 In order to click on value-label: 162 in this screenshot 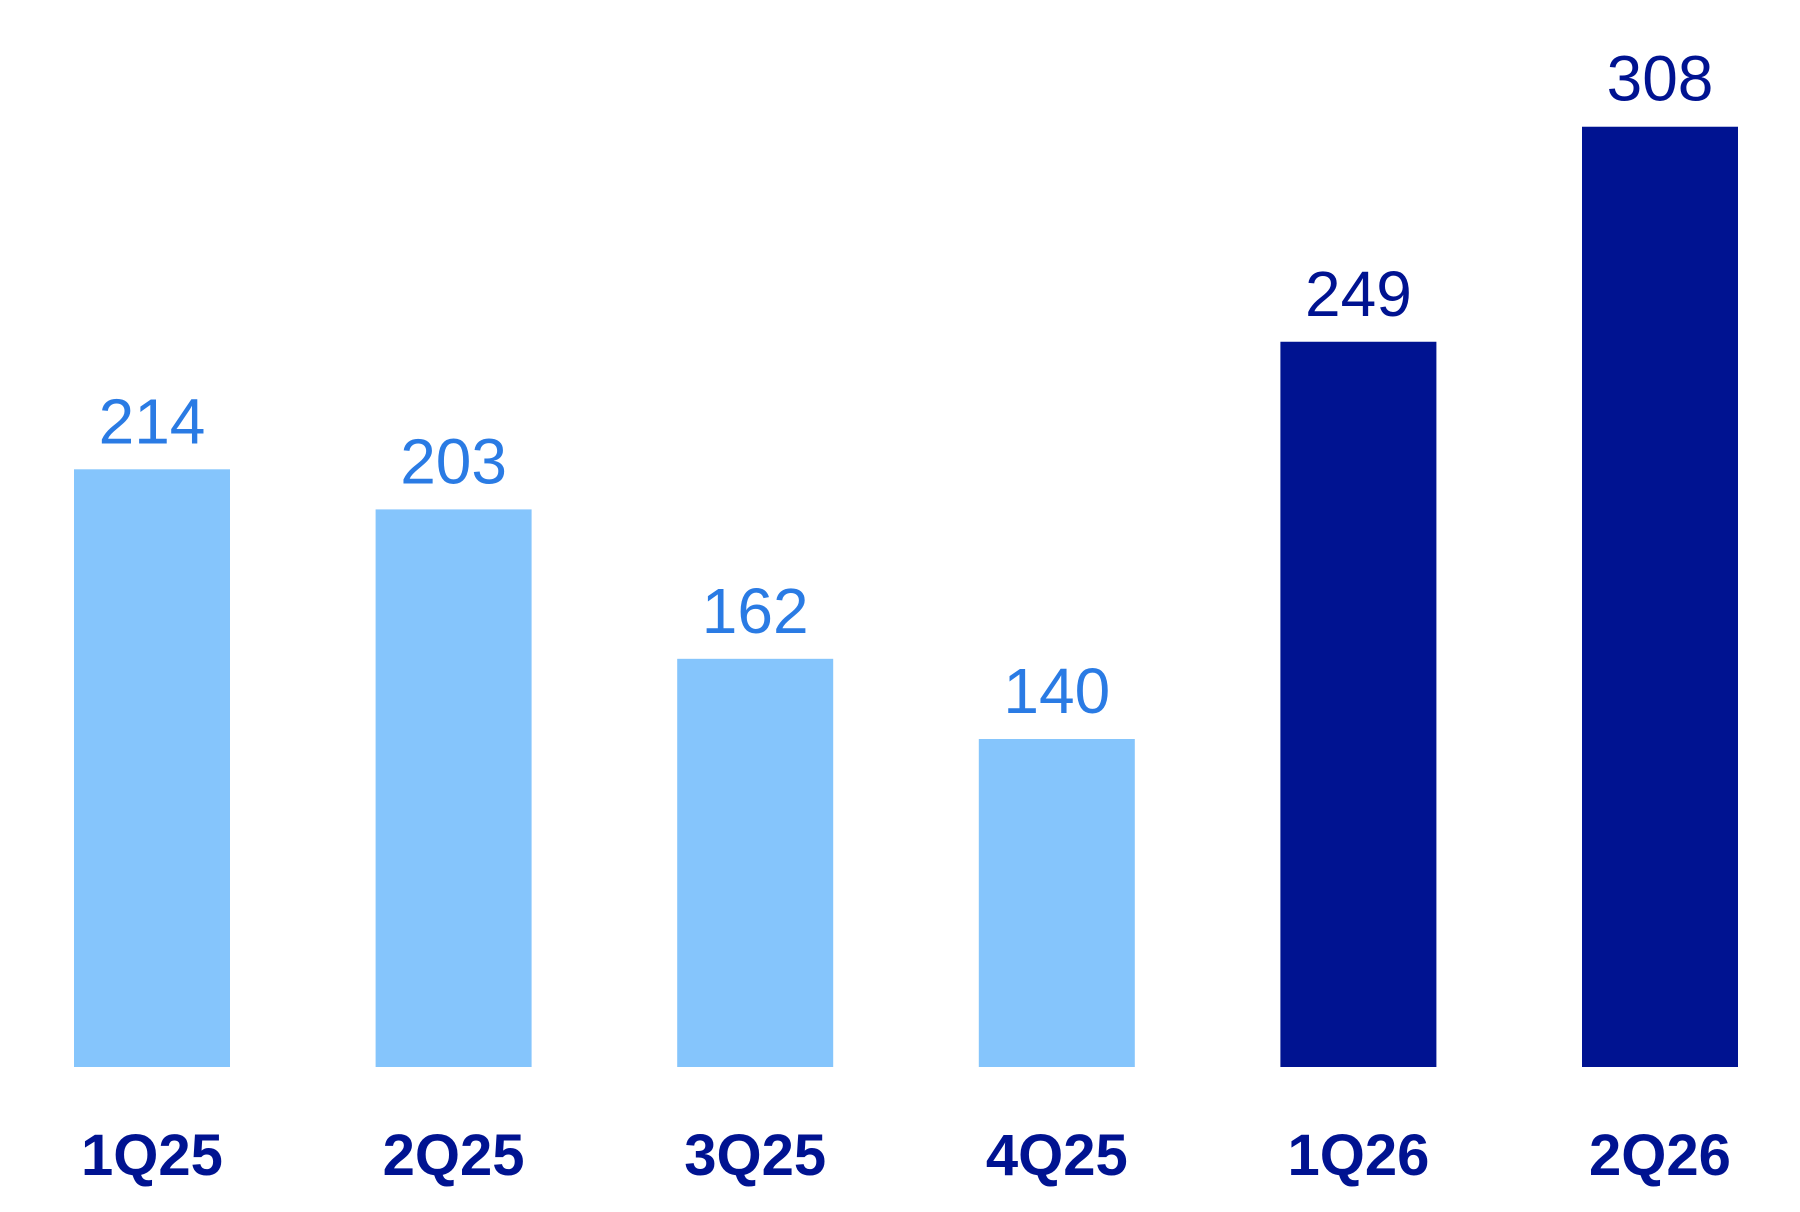, I will do `click(755, 611)`.